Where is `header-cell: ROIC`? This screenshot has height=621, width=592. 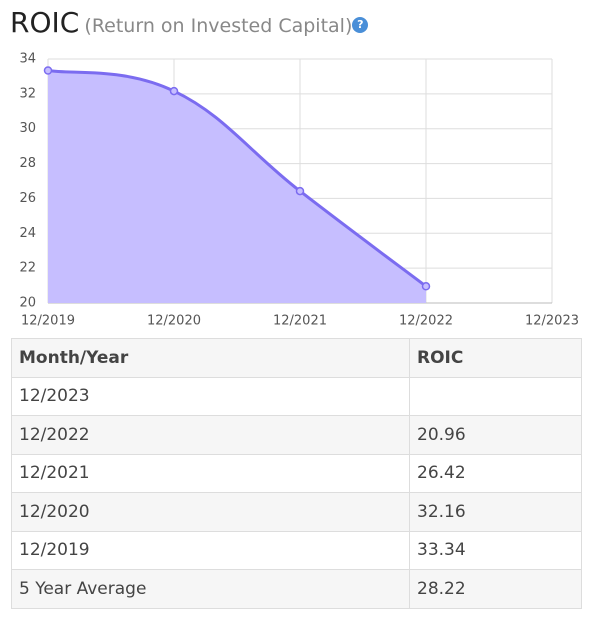 header-cell: ROIC is located at coordinates (495, 358).